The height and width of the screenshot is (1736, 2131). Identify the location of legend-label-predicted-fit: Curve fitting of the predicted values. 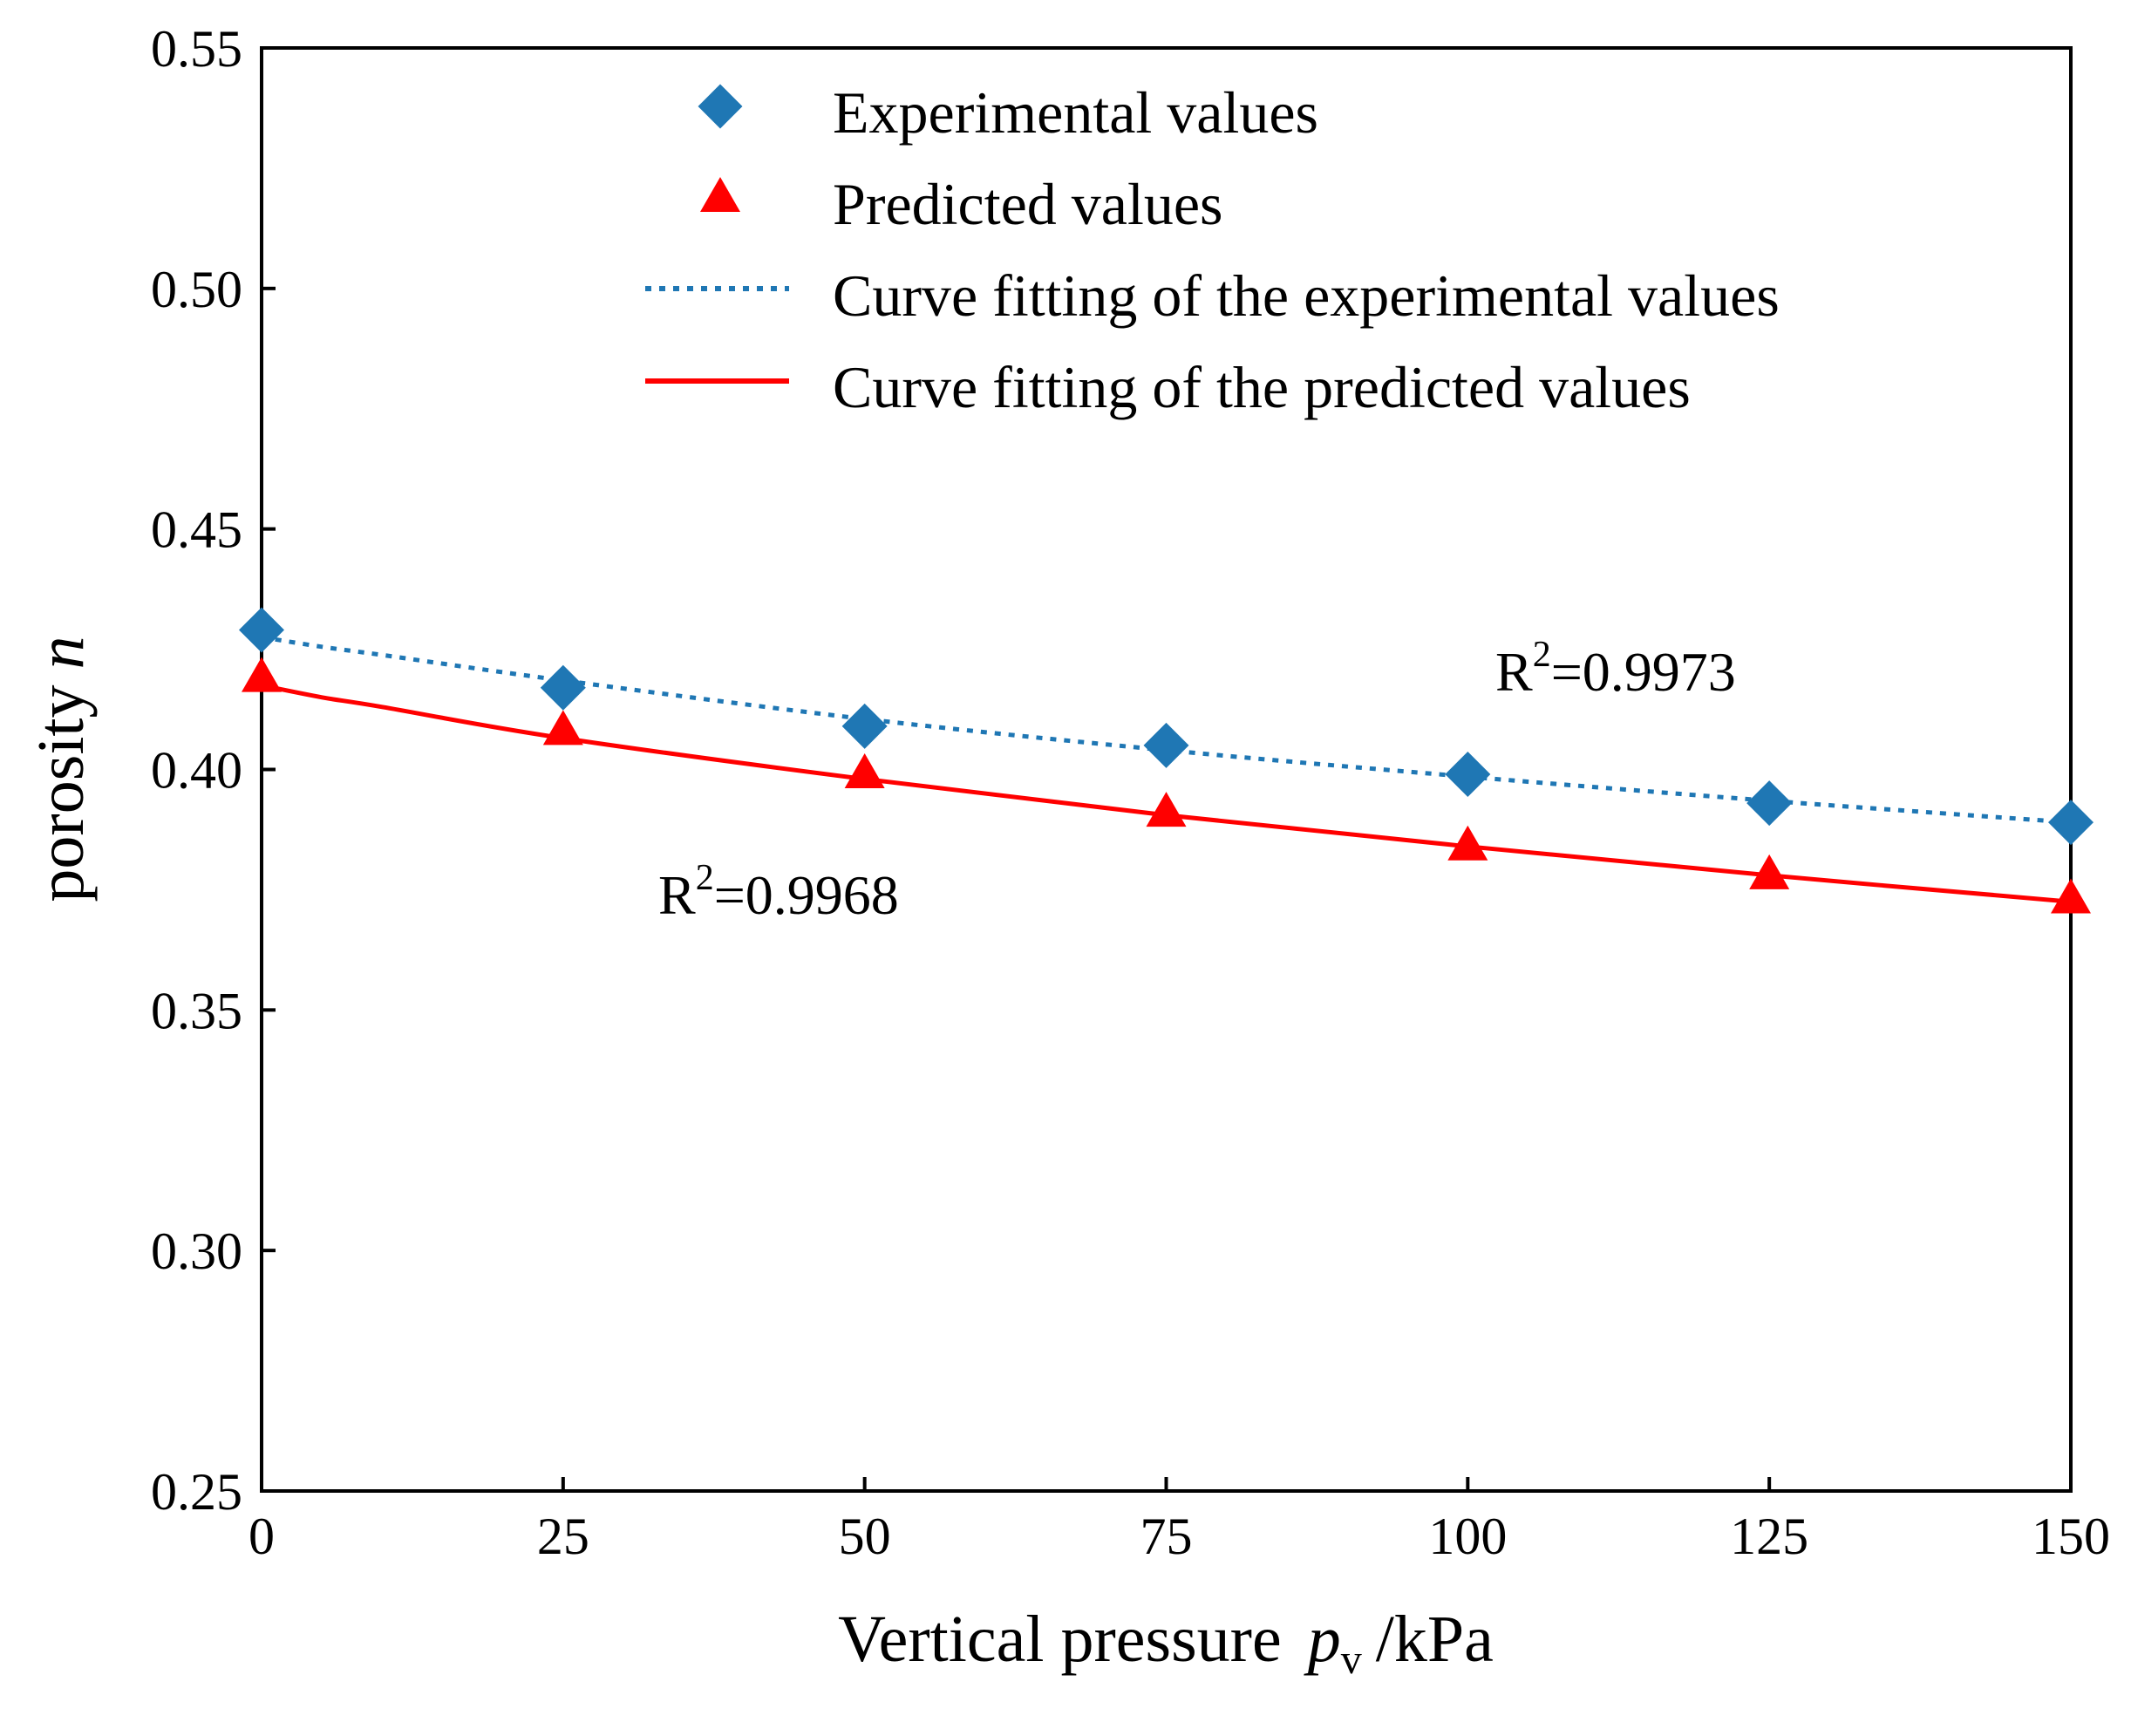
(1262, 387).